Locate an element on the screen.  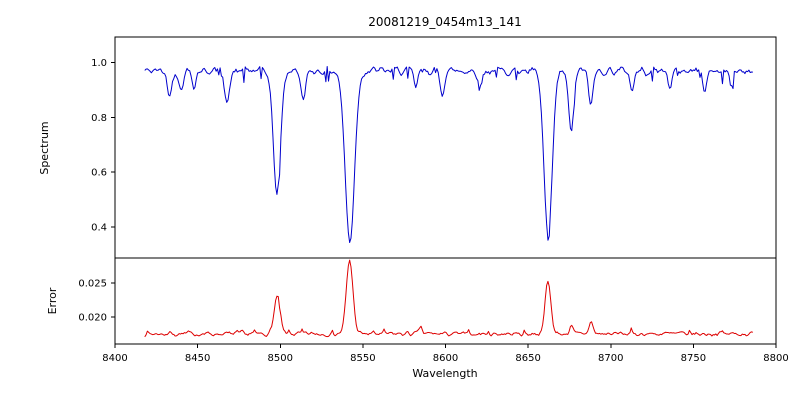
x-tick-label: 8400 is located at coordinates (114, 358).